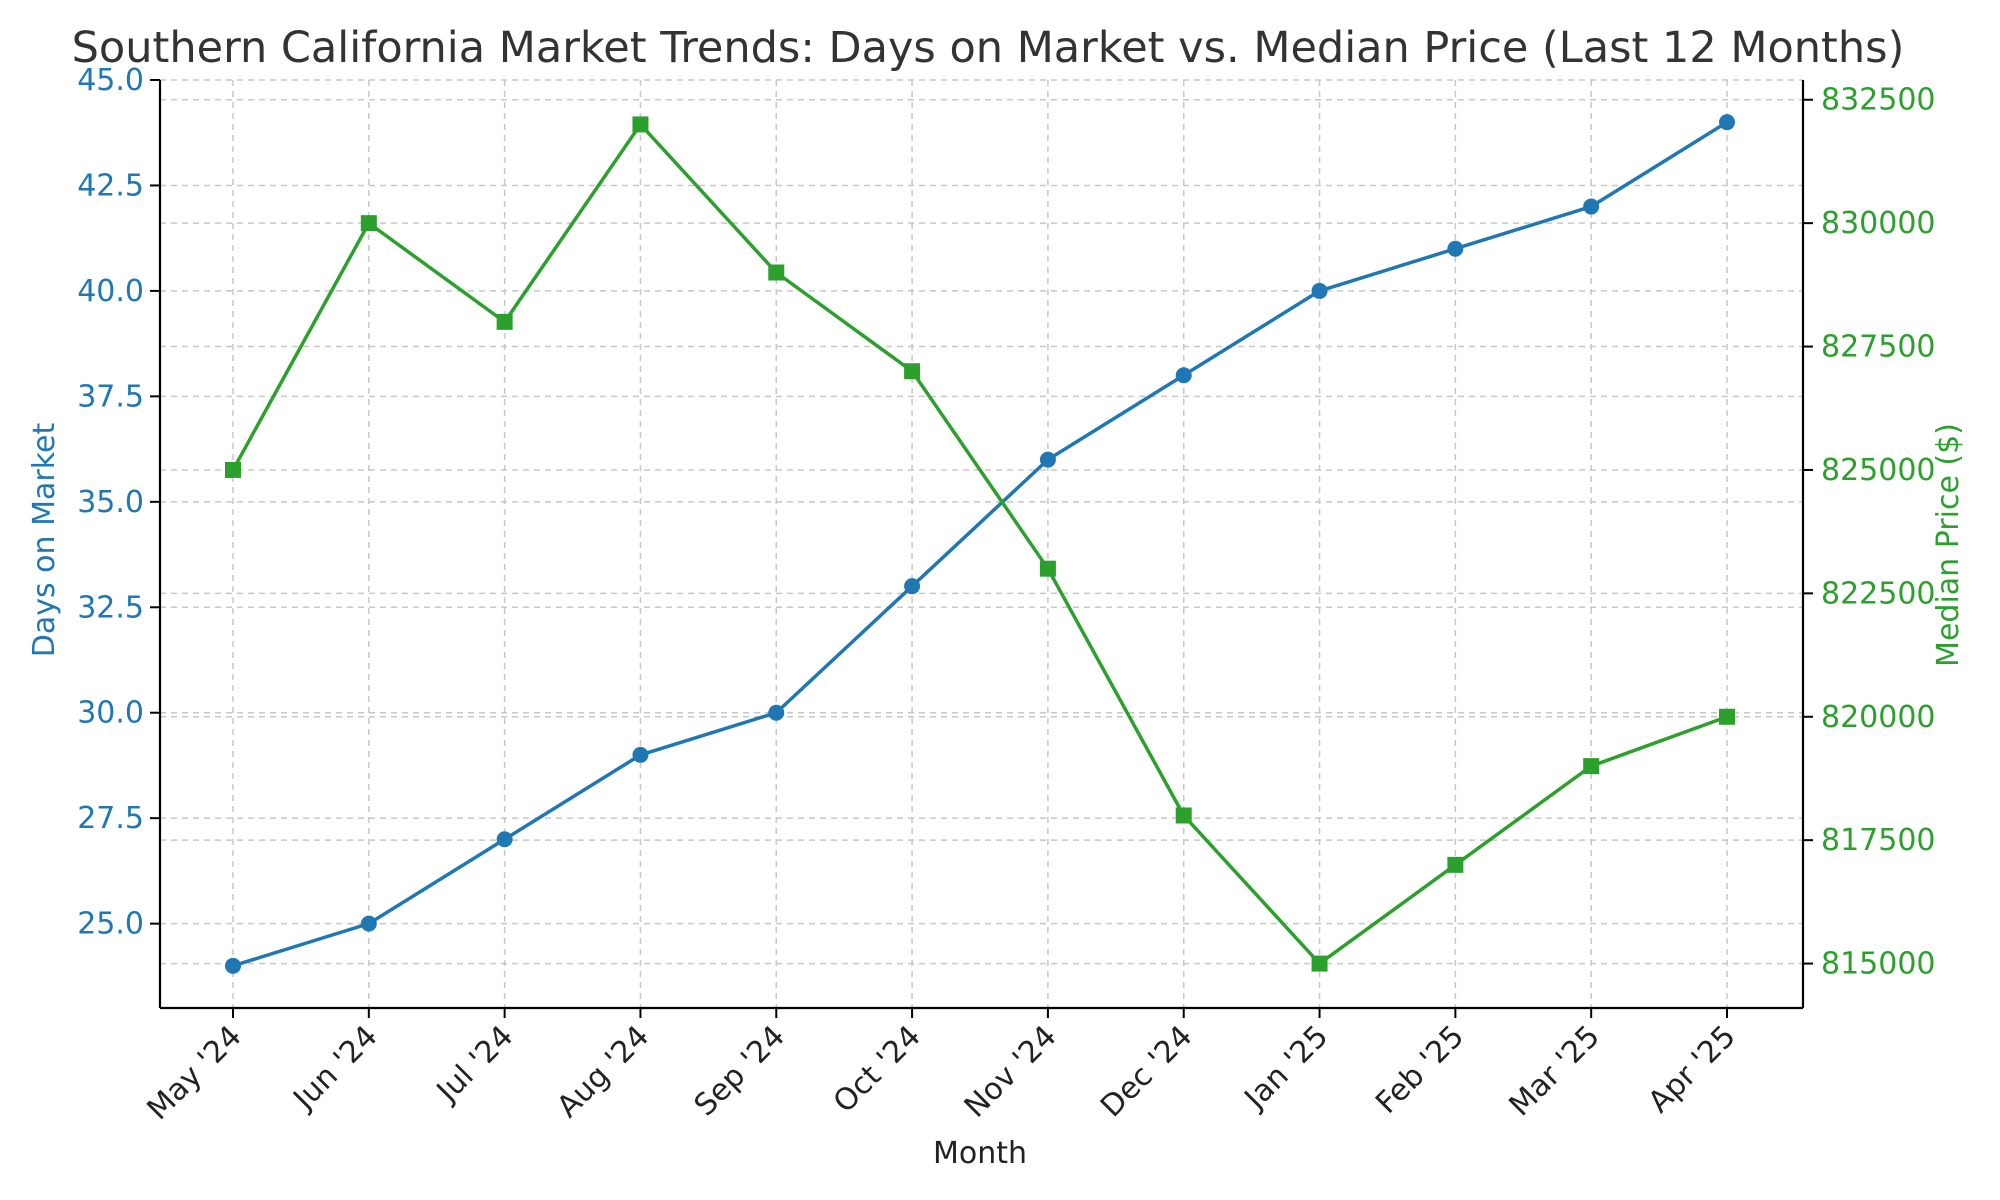 Image resolution: width=2000 pixels, height=1200 pixels. Describe the element at coordinates (194, 1073) in the screenshot. I see `x-tick-label: May '24` at that location.